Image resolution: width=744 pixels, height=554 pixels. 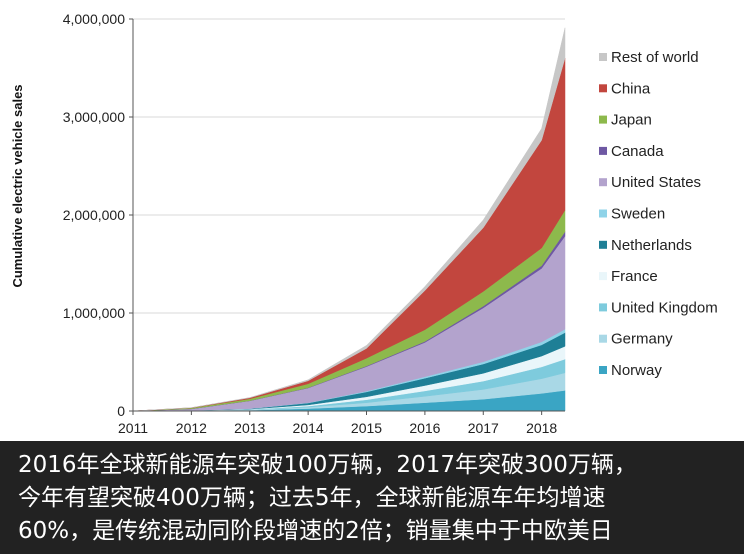 What do you see at coordinates (631, 88) in the screenshot?
I see `legend-label: China` at bounding box center [631, 88].